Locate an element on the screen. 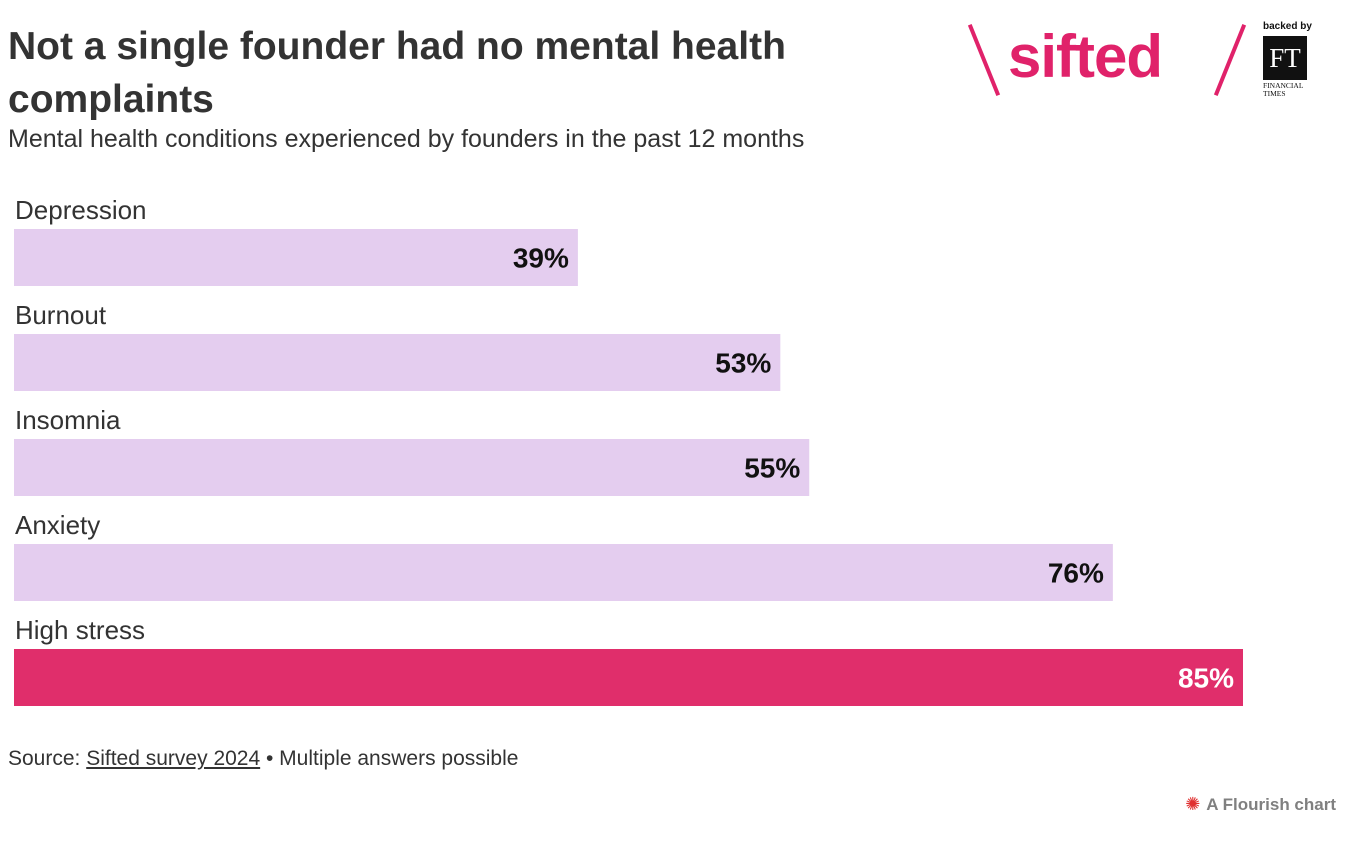 The height and width of the screenshot is (849, 1358). source-prefix: Source: is located at coordinates (47, 758).